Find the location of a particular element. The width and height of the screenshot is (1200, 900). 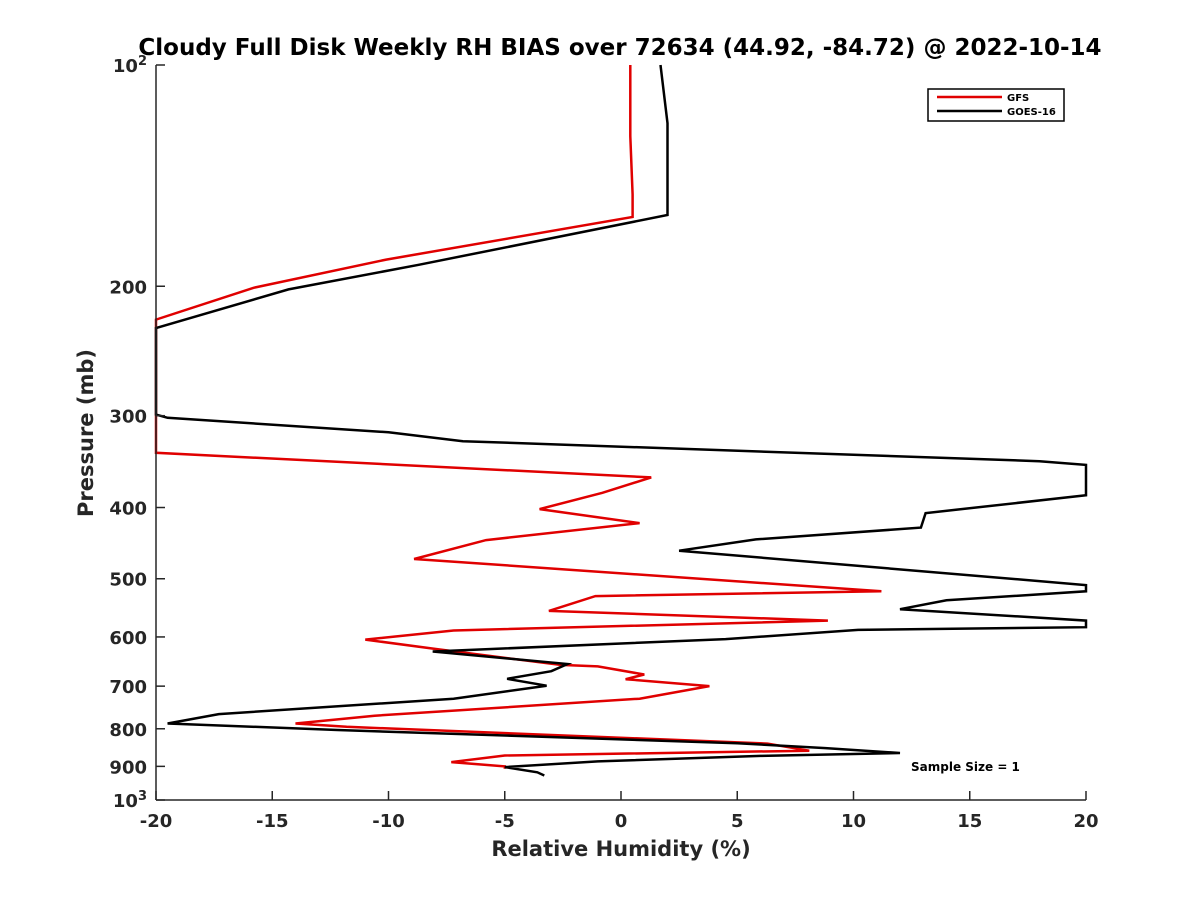

x-tick-label: 5 is located at coordinates (737, 821).